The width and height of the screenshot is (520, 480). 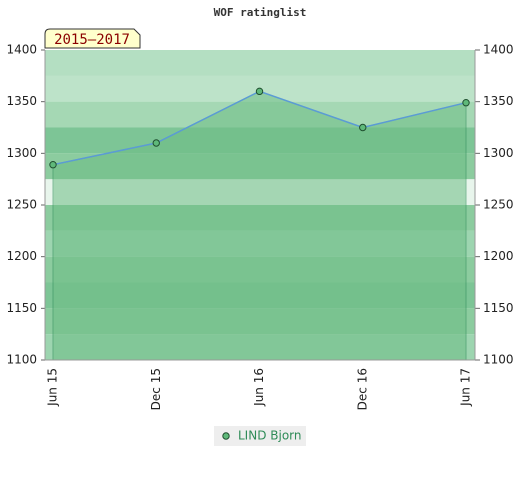 What do you see at coordinates (498, 360) in the screenshot?
I see `y2-tick-label: 1100` at bounding box center [498, 360].